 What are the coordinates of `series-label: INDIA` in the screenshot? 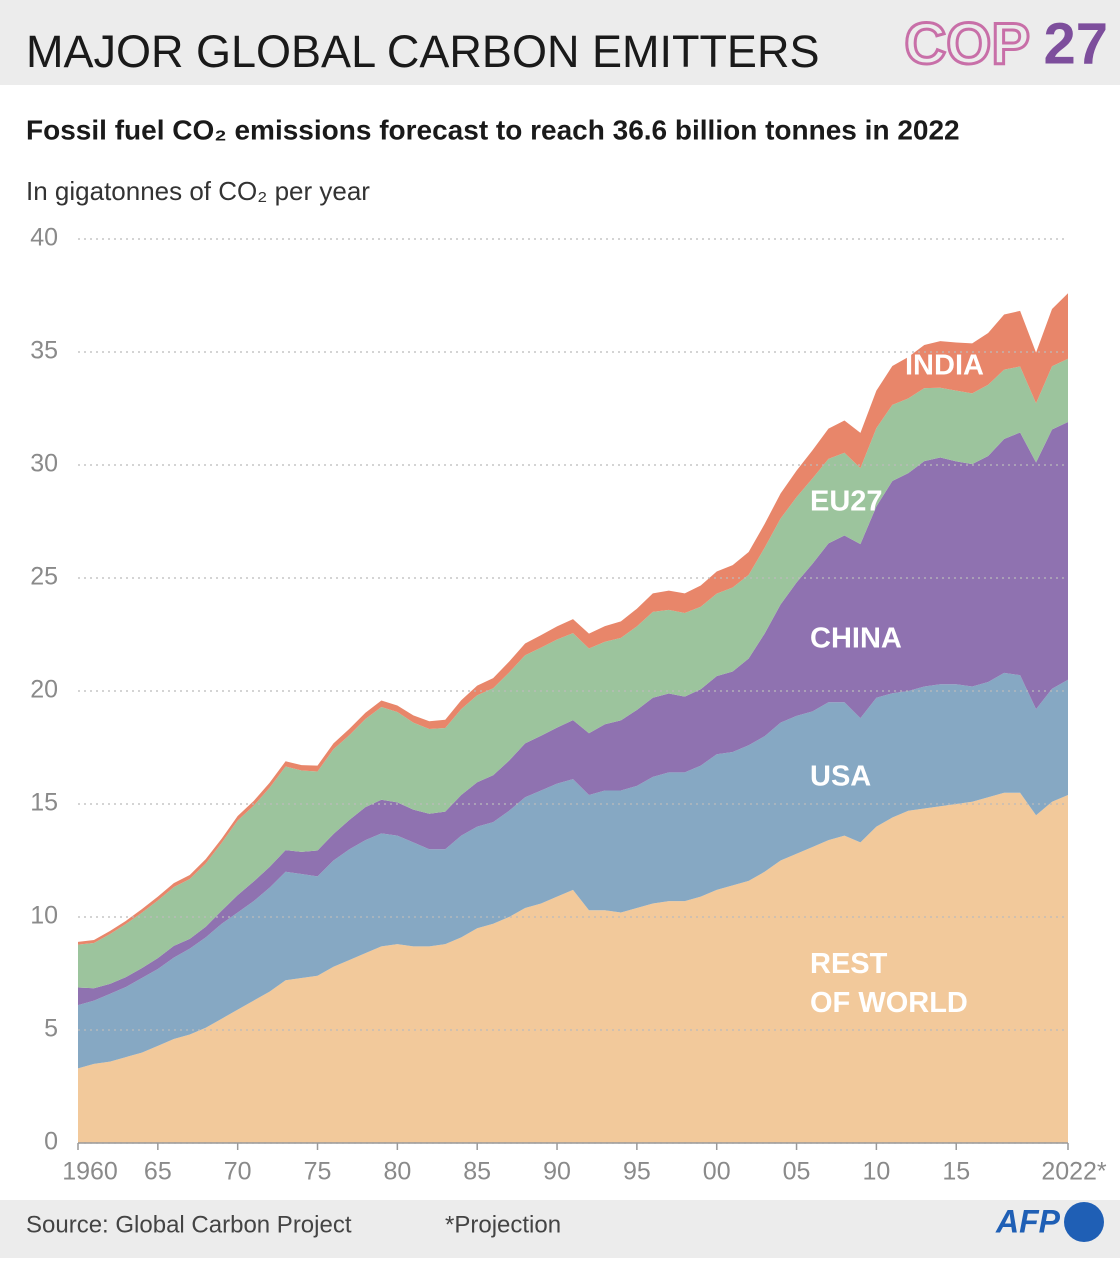 It's located at (944, 366).